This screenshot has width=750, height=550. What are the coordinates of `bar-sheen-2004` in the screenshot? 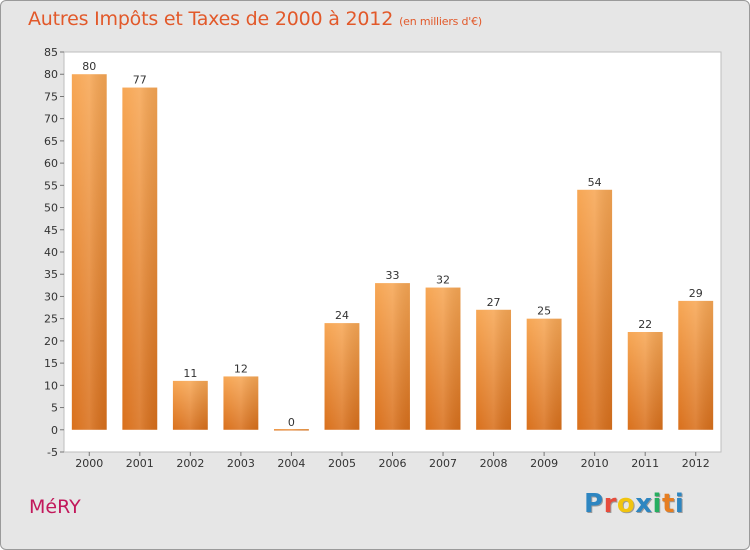 It's located at (291, 430).